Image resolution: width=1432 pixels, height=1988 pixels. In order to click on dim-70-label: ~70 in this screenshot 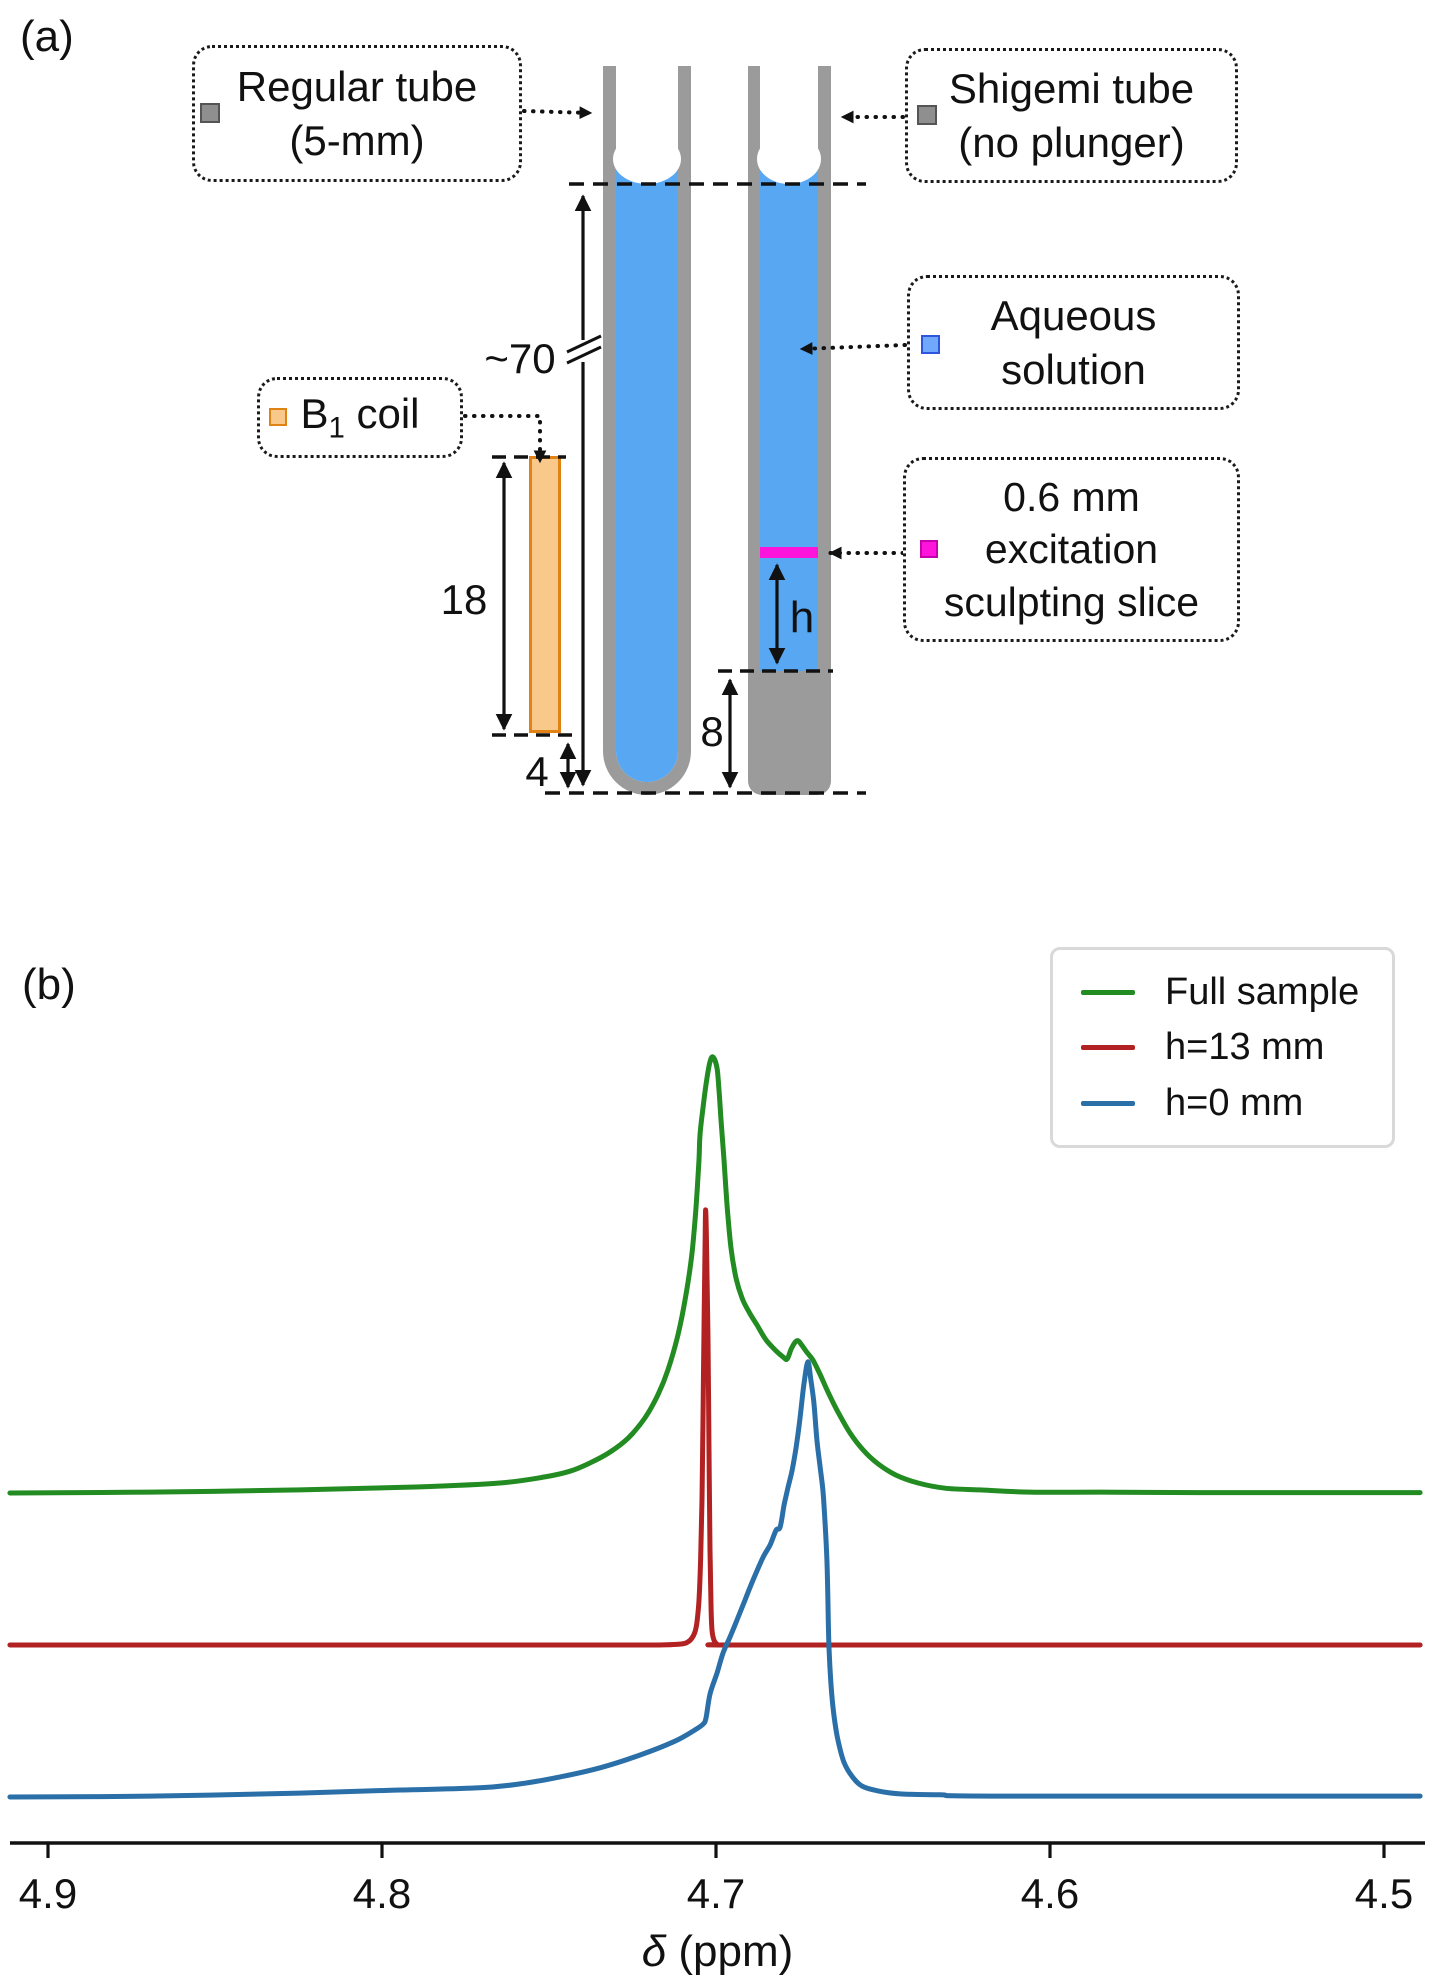, I will do `click(520, 358)`.